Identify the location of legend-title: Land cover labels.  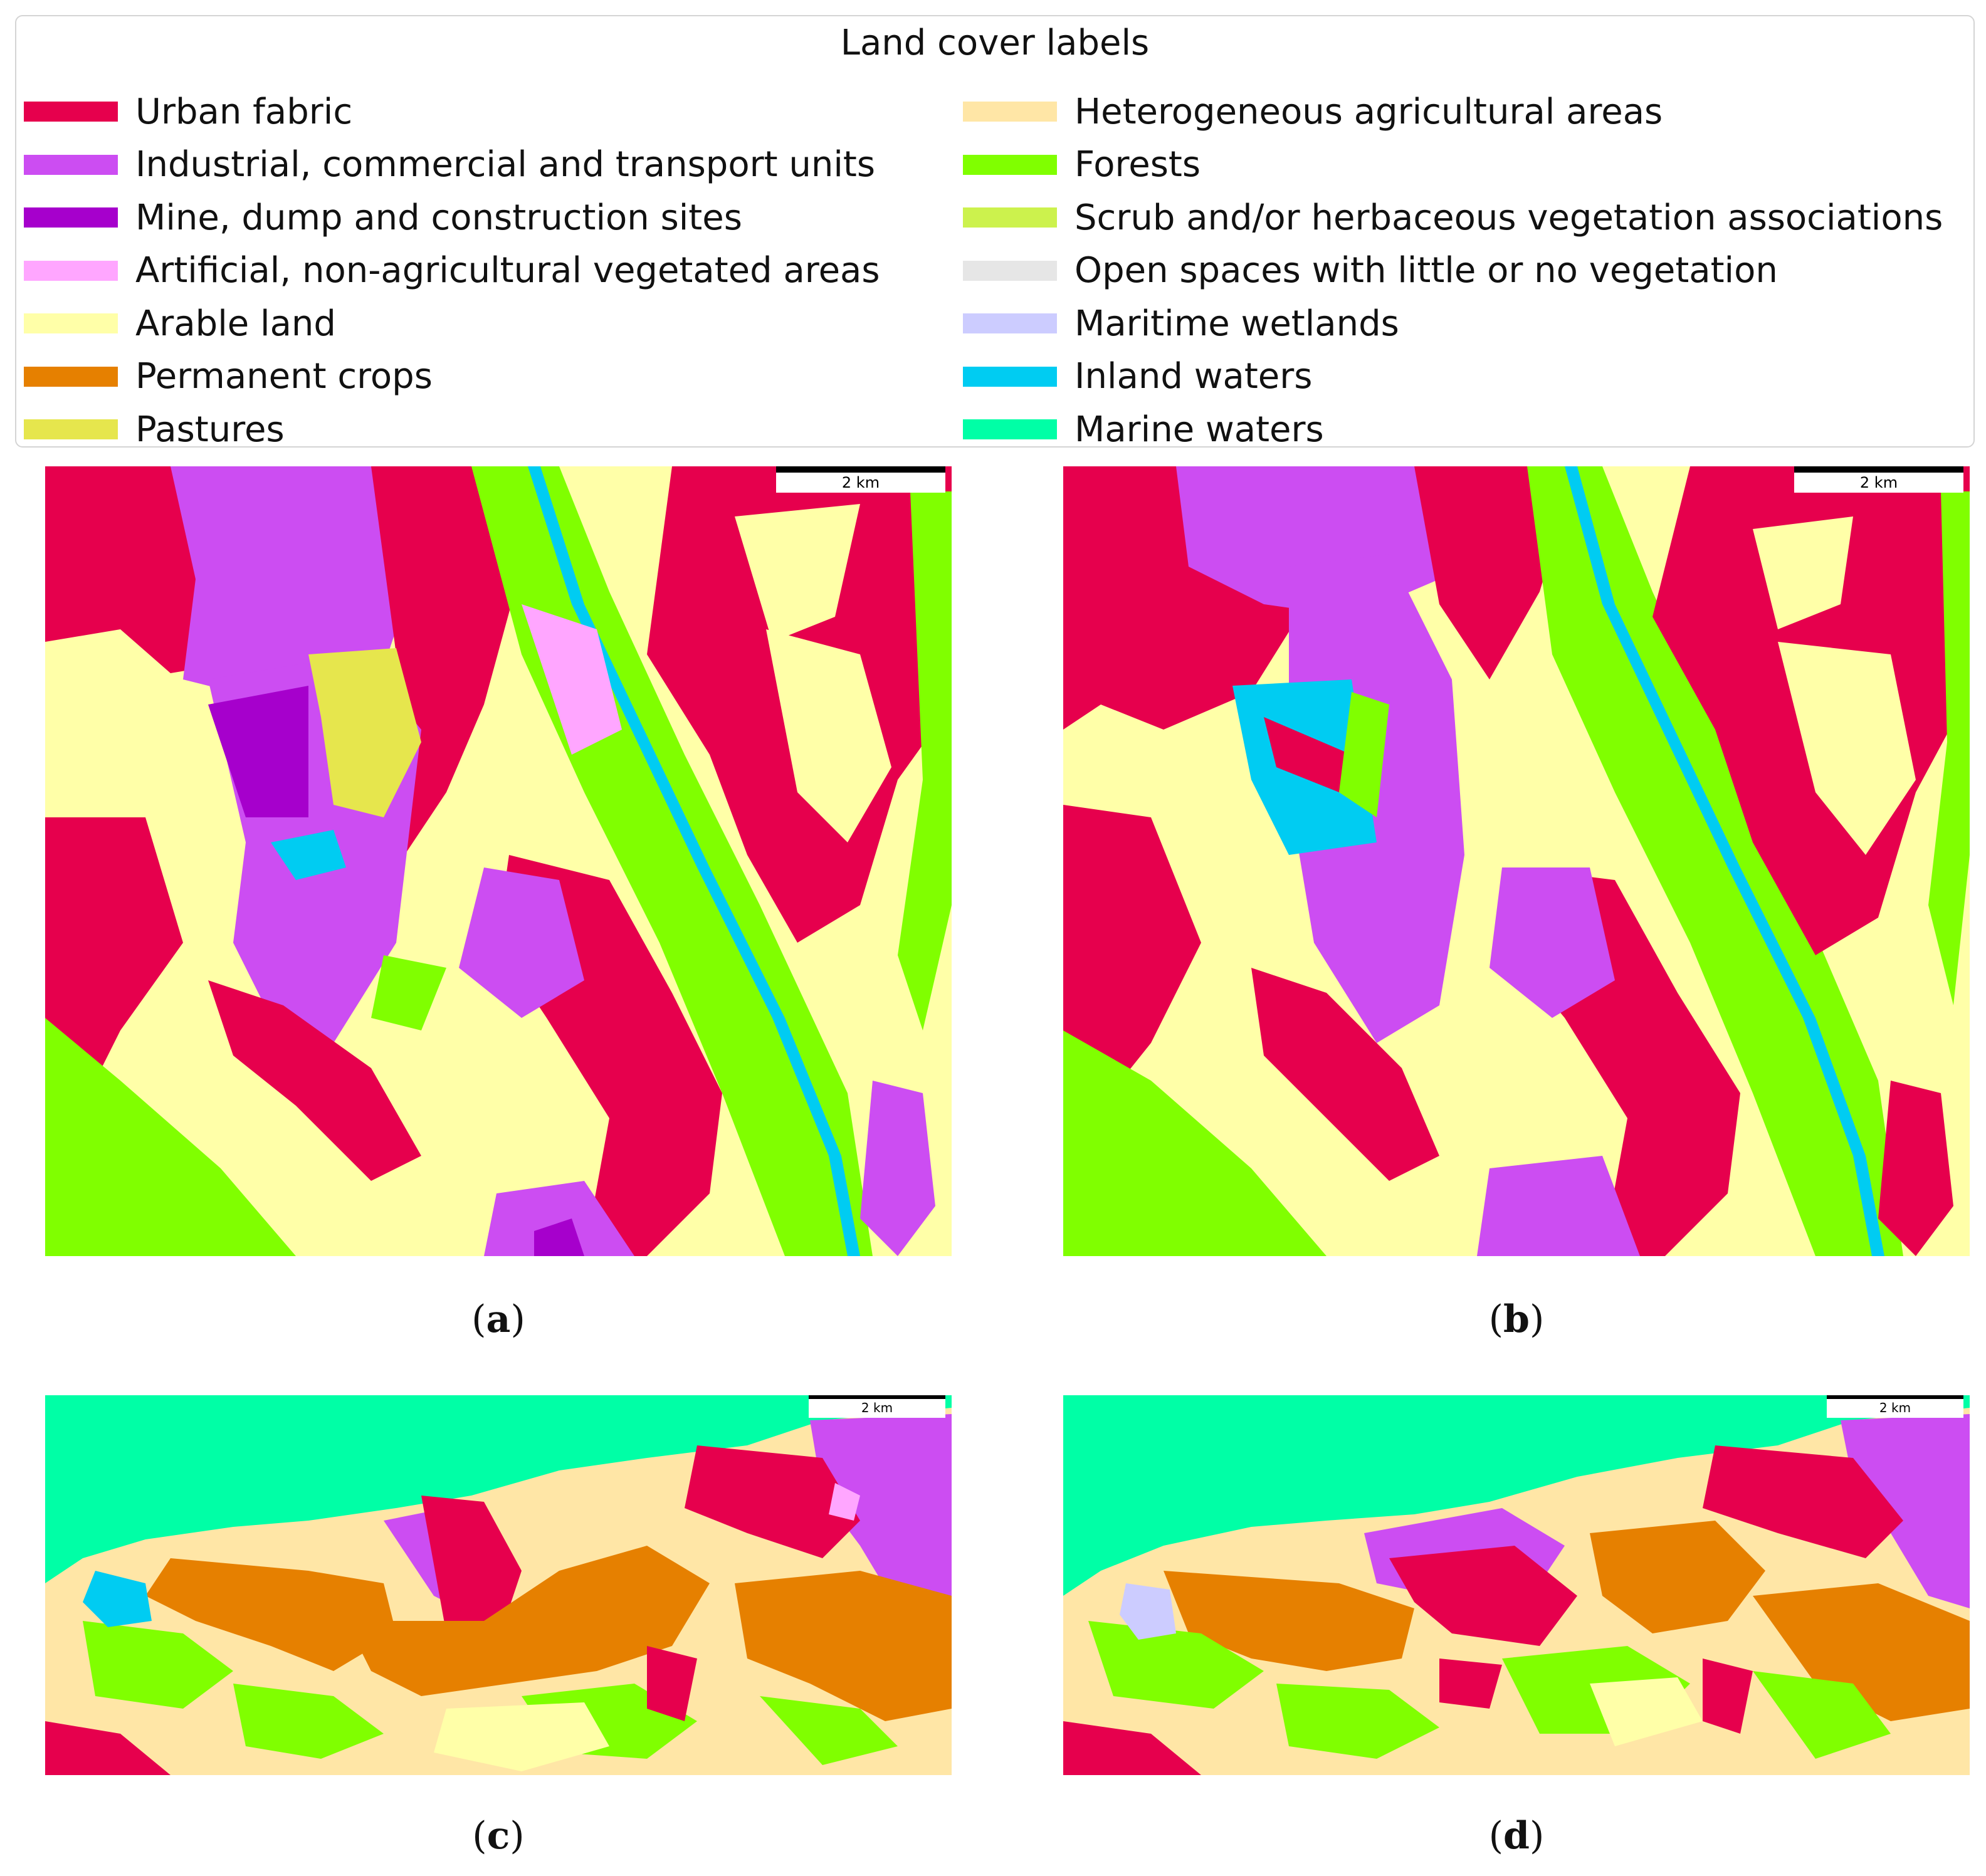
(995, 43).